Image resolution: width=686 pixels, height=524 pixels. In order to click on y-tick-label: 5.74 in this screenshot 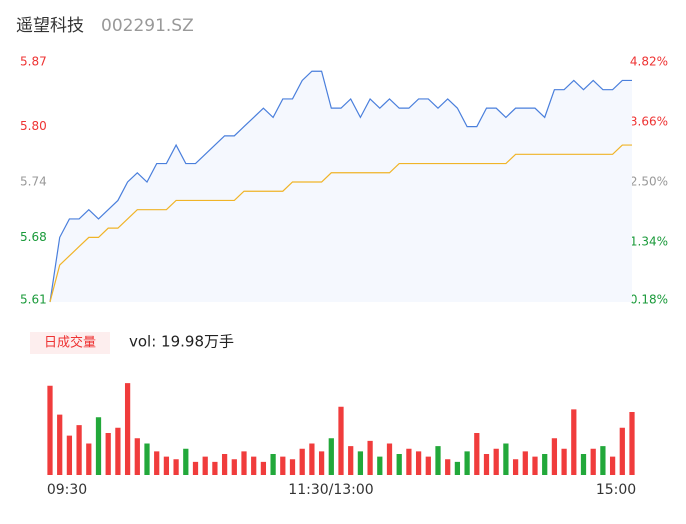, I will do `click(33, 182)`.